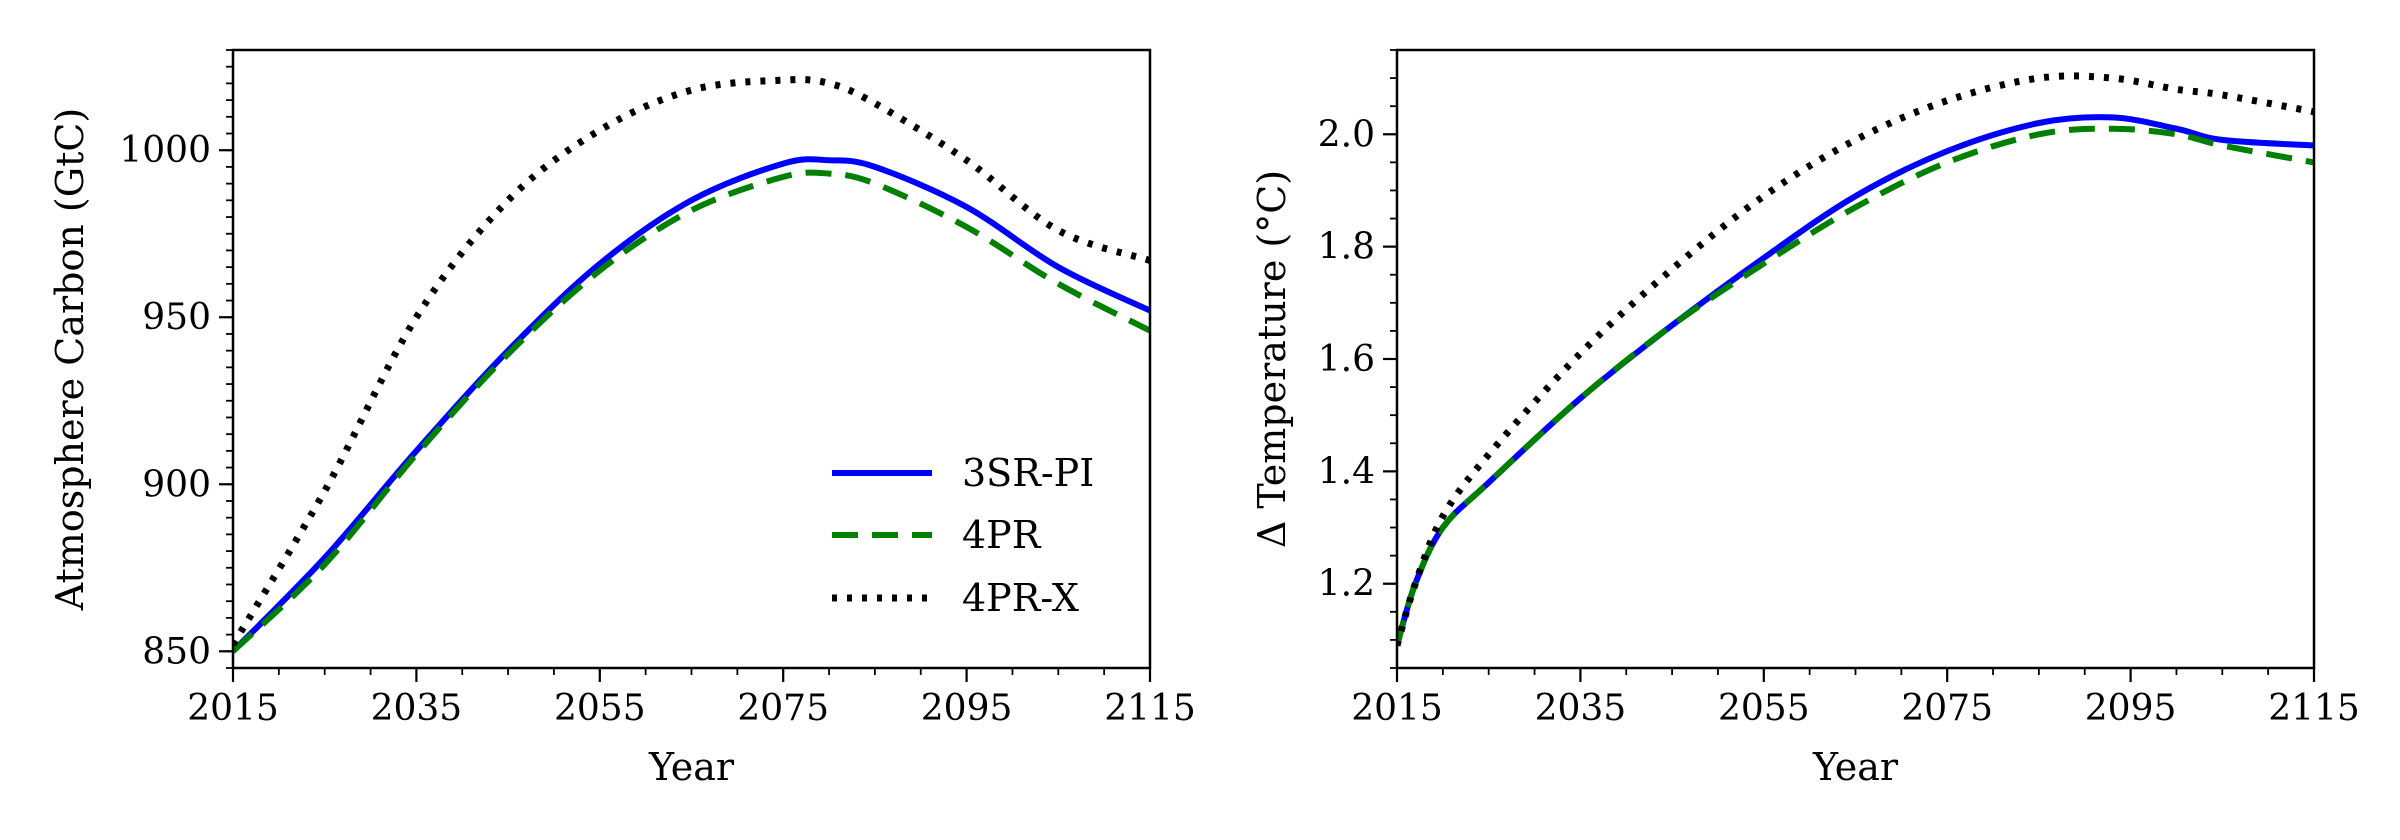  What do you see at coordinates (176, 317) in the screenshot?
I see `y-tick-label: 950` at bounding box center [176, 317].